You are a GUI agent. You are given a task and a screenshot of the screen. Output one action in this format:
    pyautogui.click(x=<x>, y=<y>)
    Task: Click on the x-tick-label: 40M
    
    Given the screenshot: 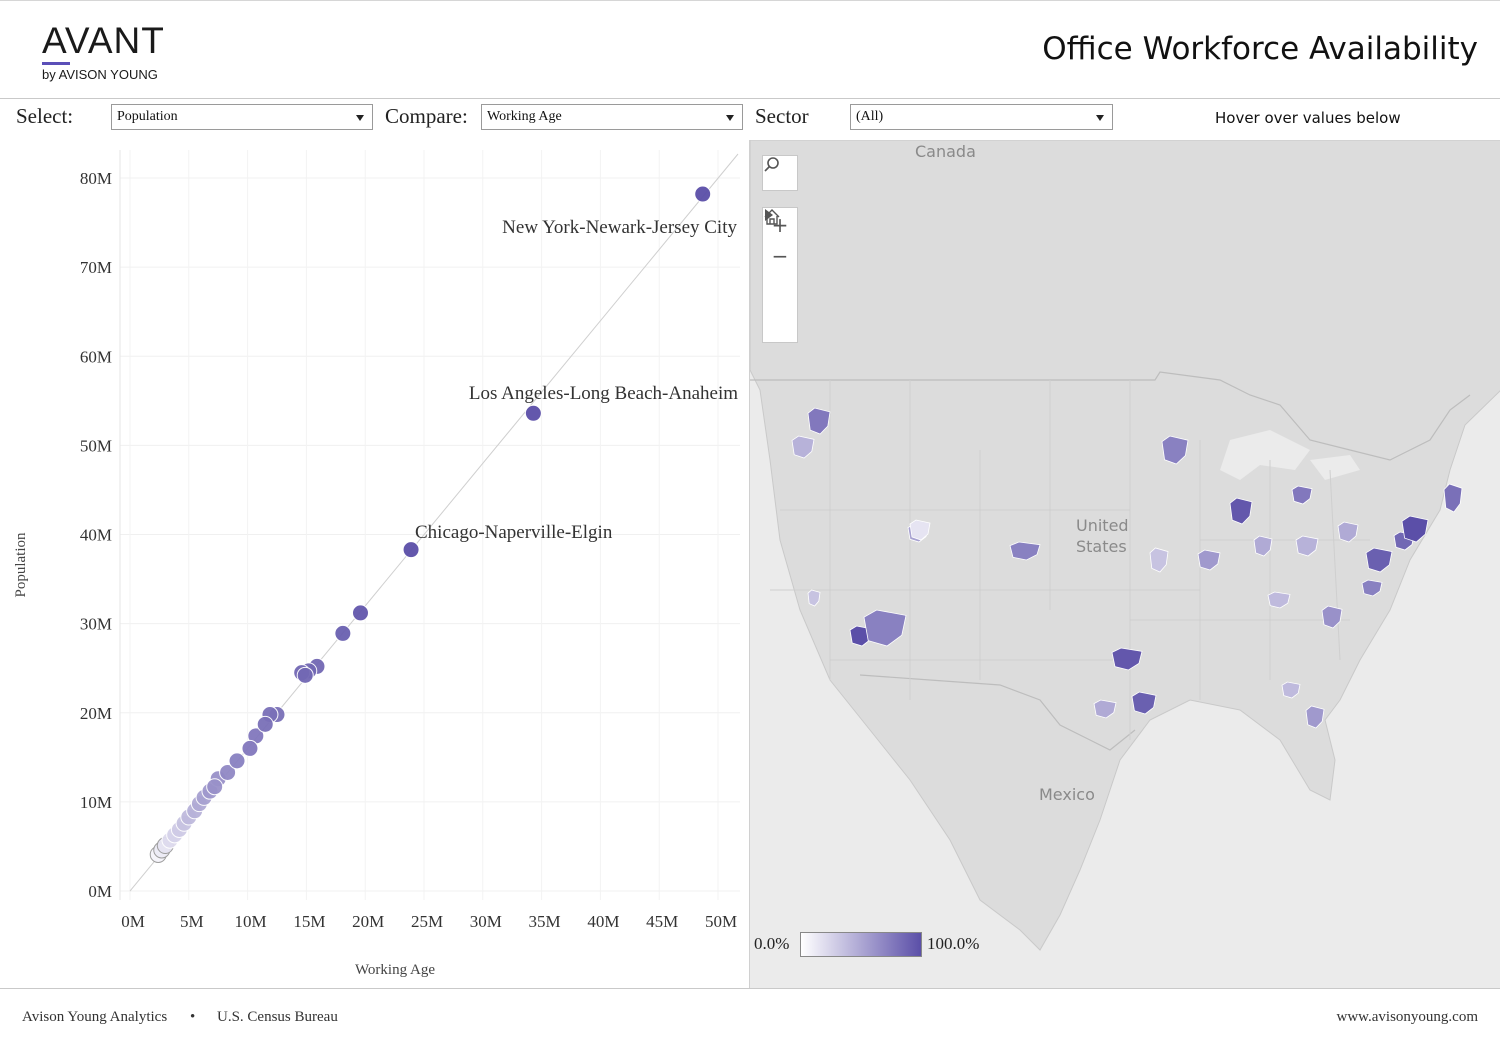 What is the action you would take?
    pyautogui.click(x=603, y=921)
    